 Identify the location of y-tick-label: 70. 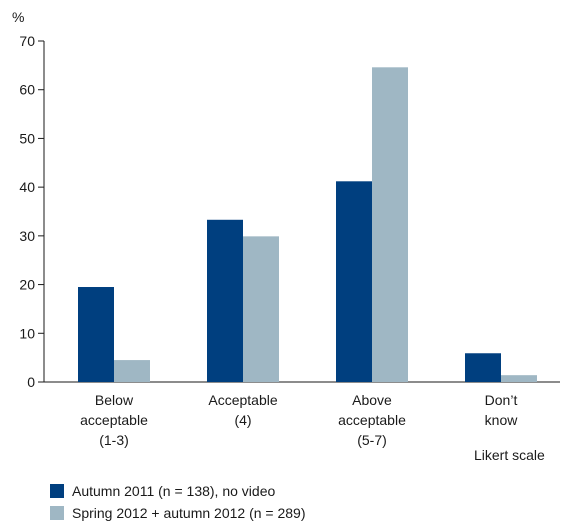
(27, 41).